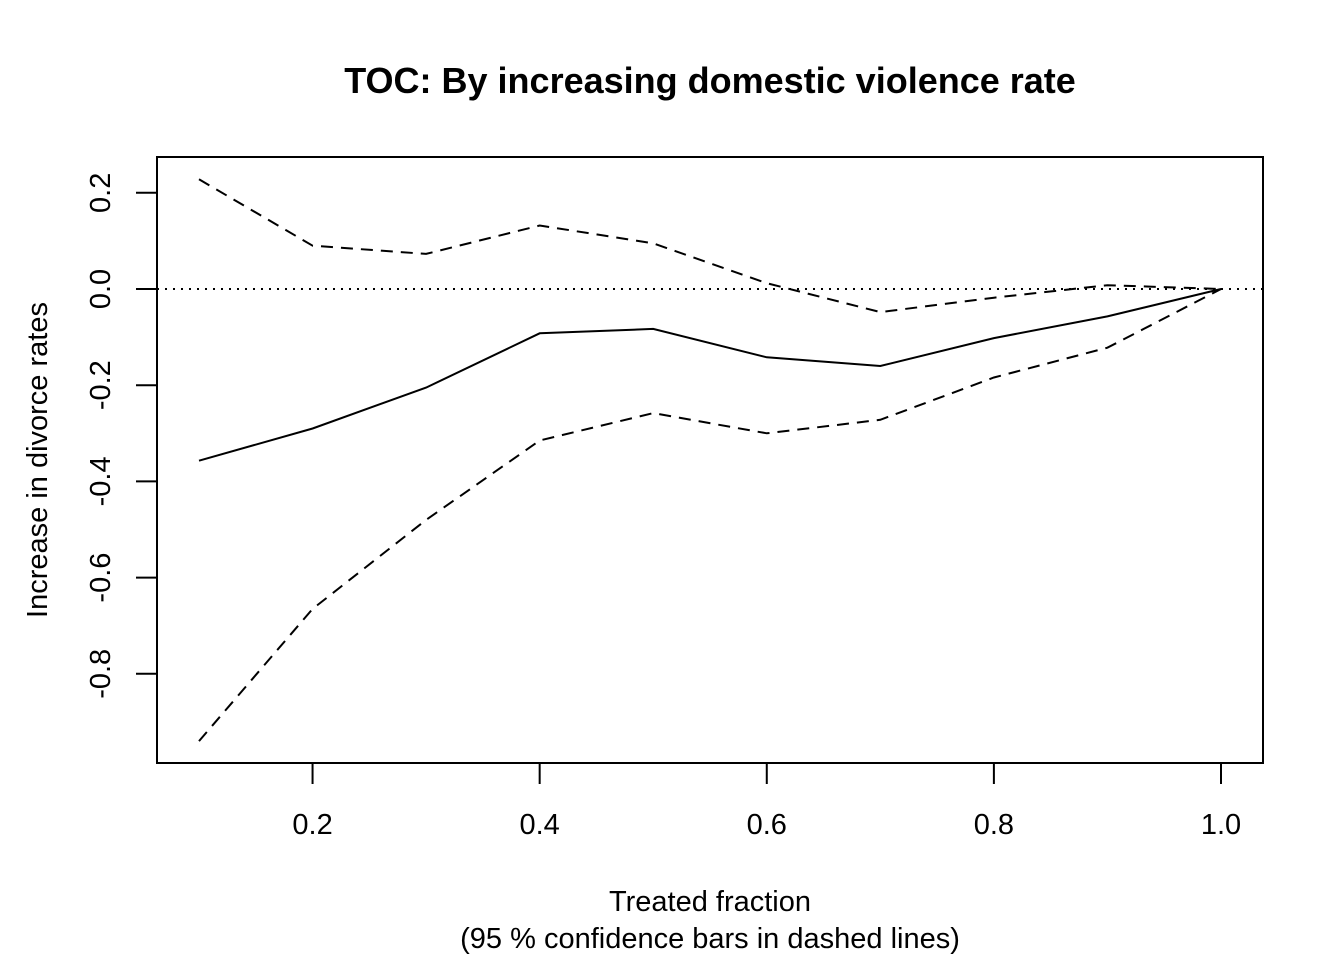 This screenshot has height=960, width=1344. I want to click on x-tick-label: 0.8, so click(994, 825).